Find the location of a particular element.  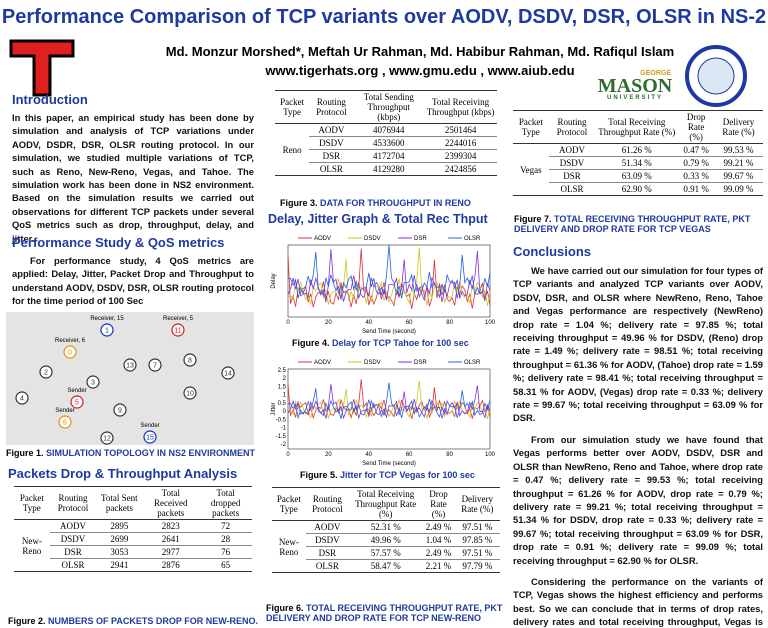

group-cell: Vegas is located at coordinates (531, 169).